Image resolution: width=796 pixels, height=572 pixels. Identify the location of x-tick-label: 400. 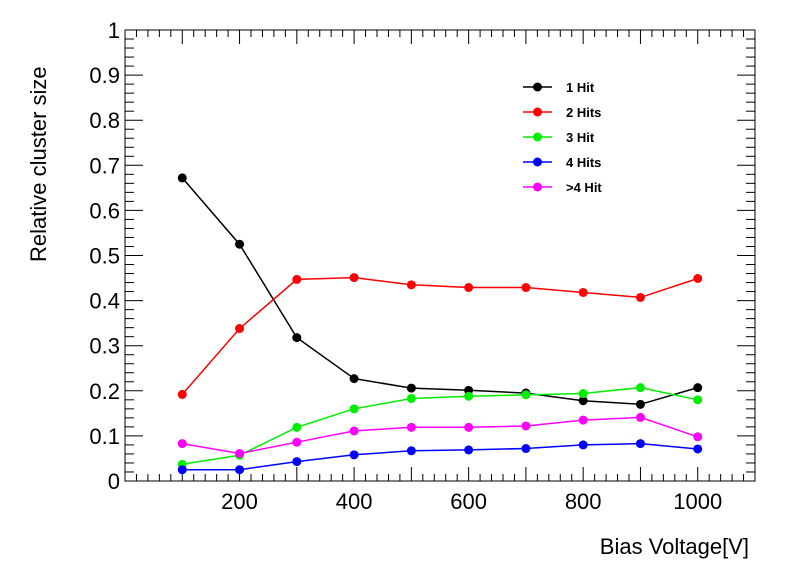
(354, 501).